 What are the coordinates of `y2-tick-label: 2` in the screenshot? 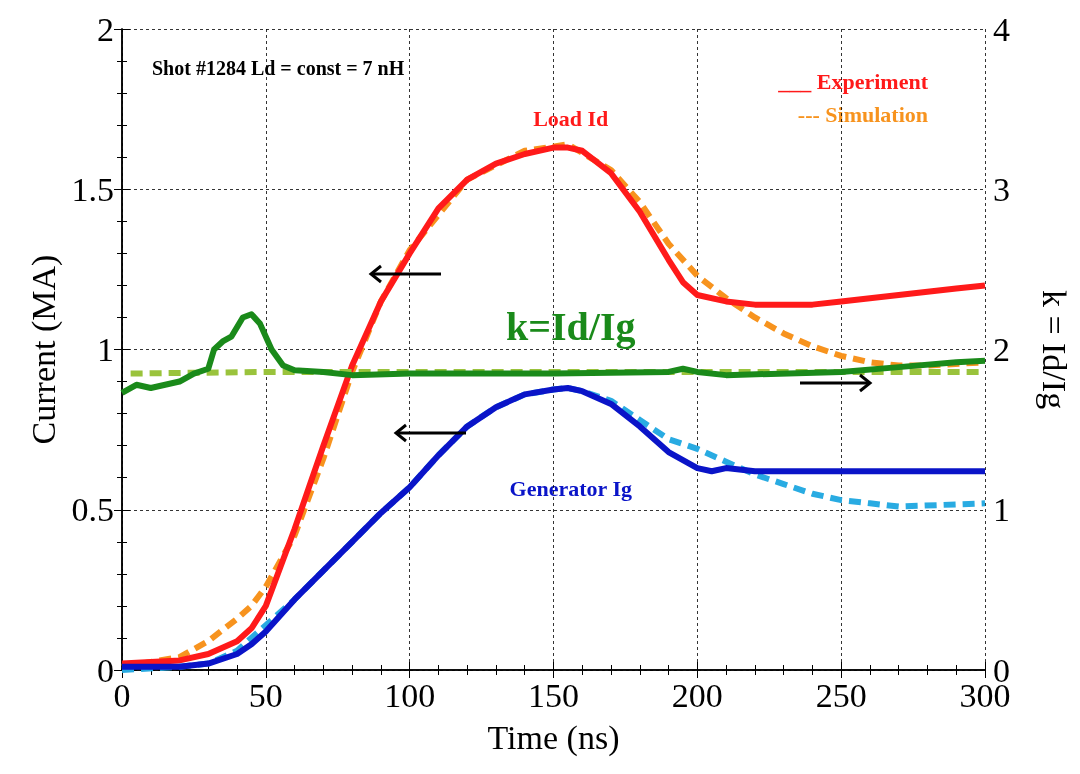 It's located at (1001, 349).